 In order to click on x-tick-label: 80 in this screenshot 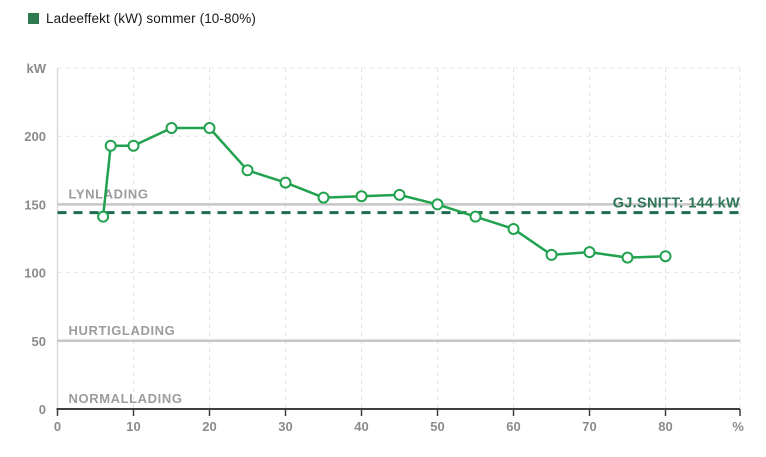, I will do `click(665, 426)`.